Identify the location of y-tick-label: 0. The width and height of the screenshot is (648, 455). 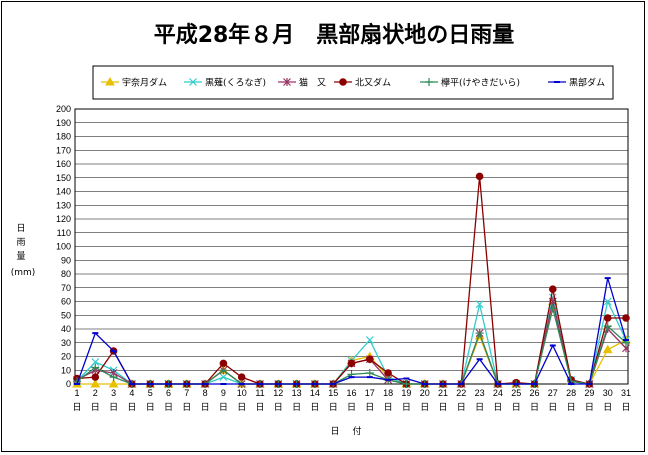
(68, 384).